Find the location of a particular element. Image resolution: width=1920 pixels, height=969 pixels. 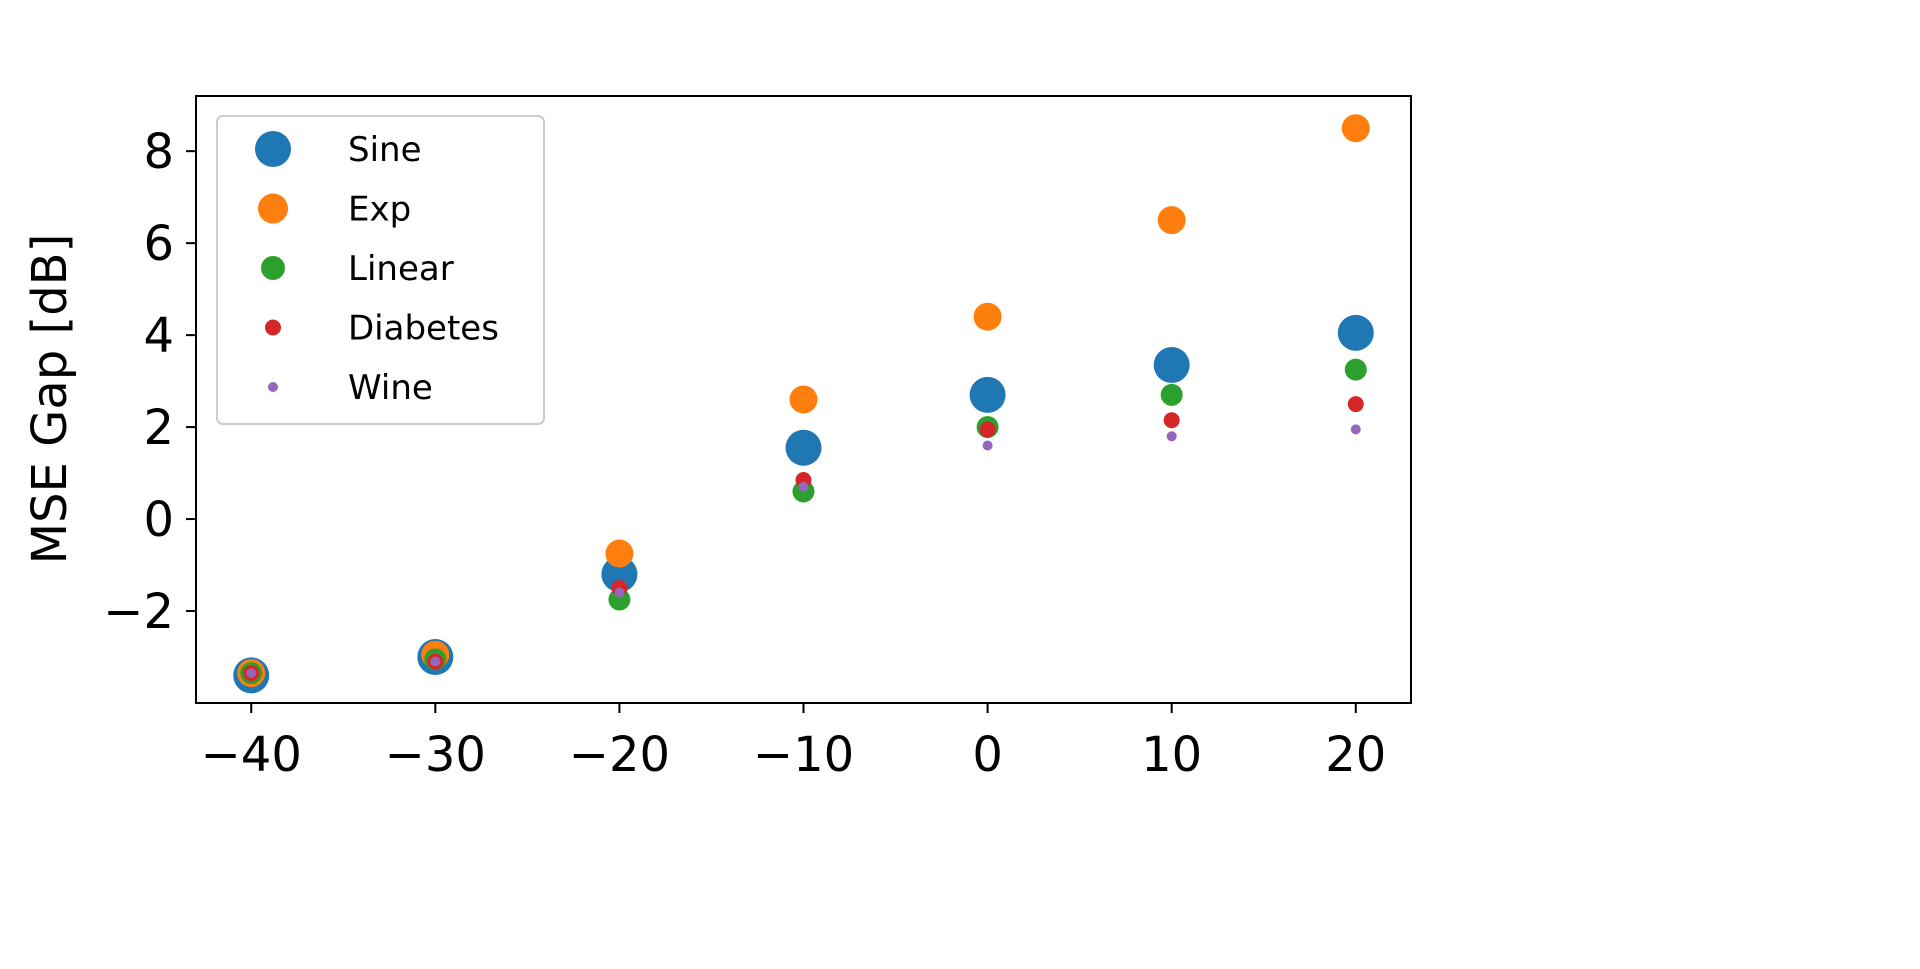

y-axis: −2 0 2 4 6 8 is located at coordinates (149, 382).